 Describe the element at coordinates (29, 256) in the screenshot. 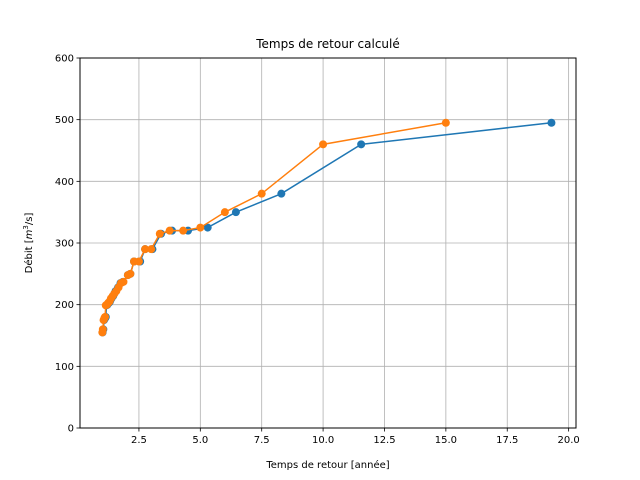

I see `y-axis-label-main: Débit [` at that location.